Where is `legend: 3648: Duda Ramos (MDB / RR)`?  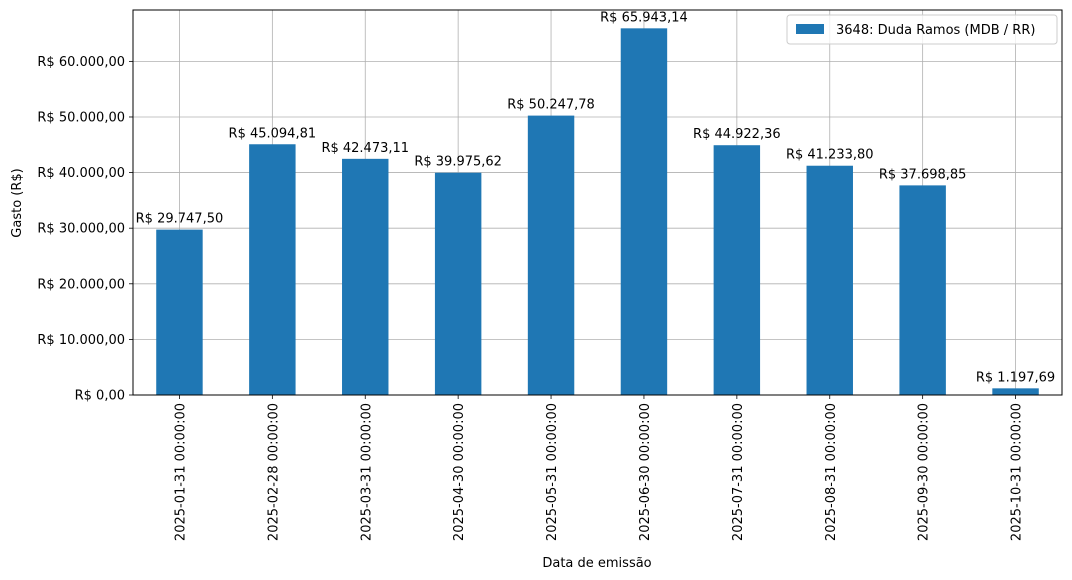 legend: 3648: Duda Ramos (MDB / RR) is located at coordinates (922, 29).